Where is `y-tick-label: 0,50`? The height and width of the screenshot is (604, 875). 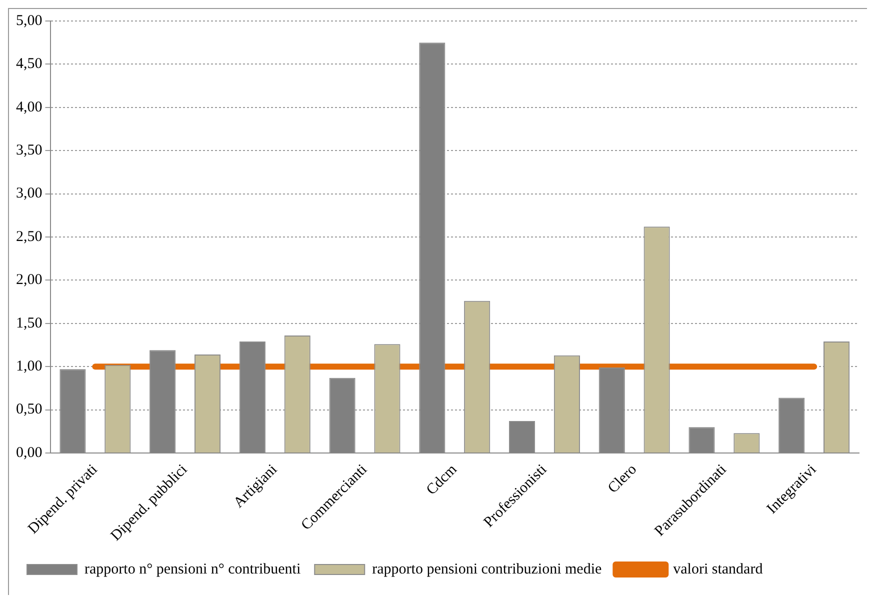 y-tick-label: 0,50 is located at coordinates (29, 410).